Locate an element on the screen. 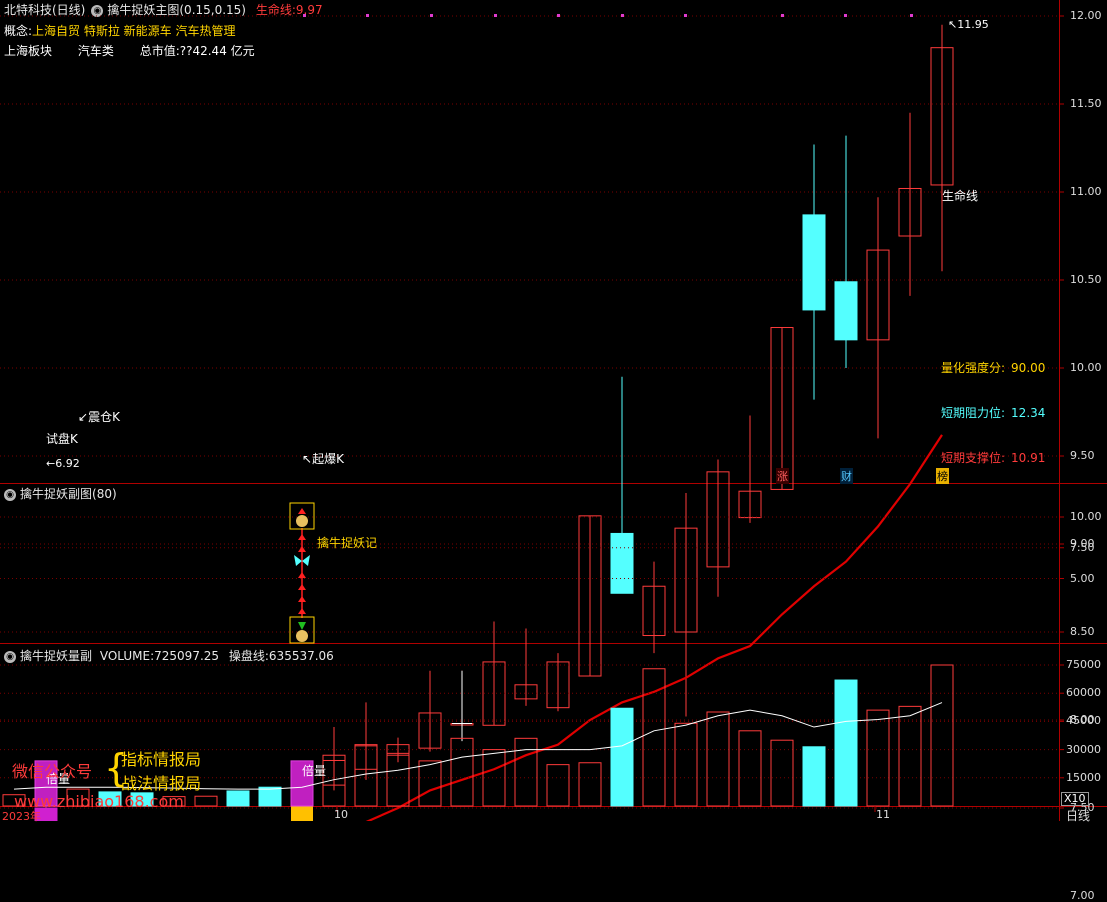  y-tick-label: 8.00 is located at coordinates (1082, 719).